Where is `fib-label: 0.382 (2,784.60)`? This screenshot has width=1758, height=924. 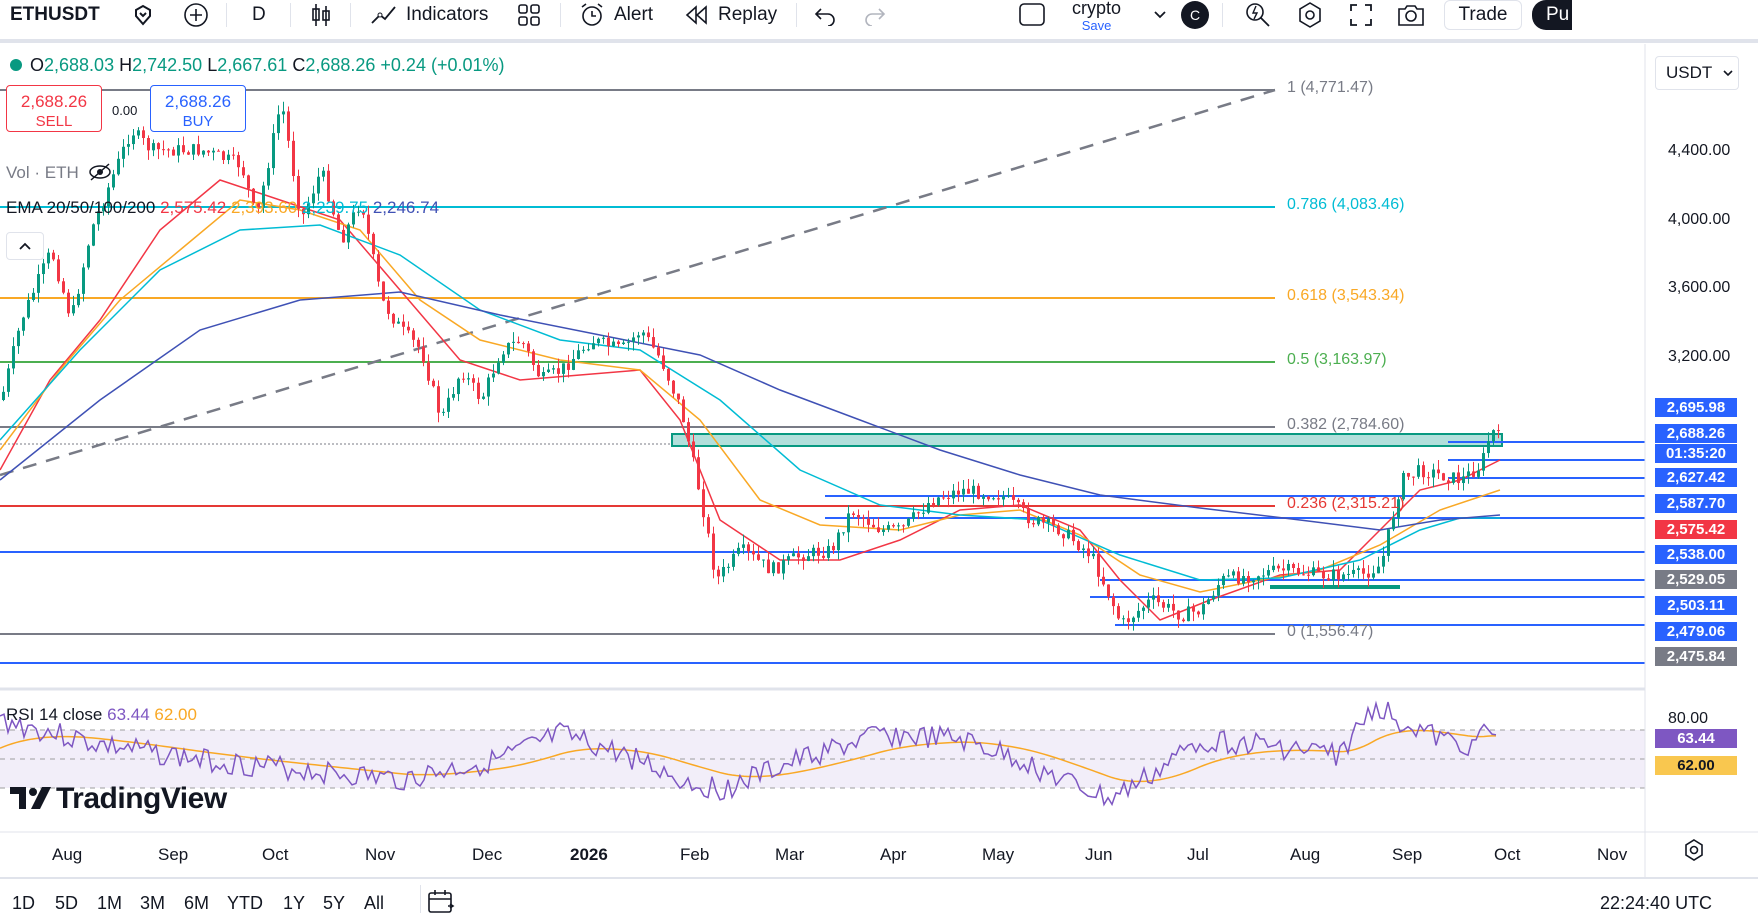 fib-label: 0.382 (2,784.60) is located at coordinates (1346, 424).